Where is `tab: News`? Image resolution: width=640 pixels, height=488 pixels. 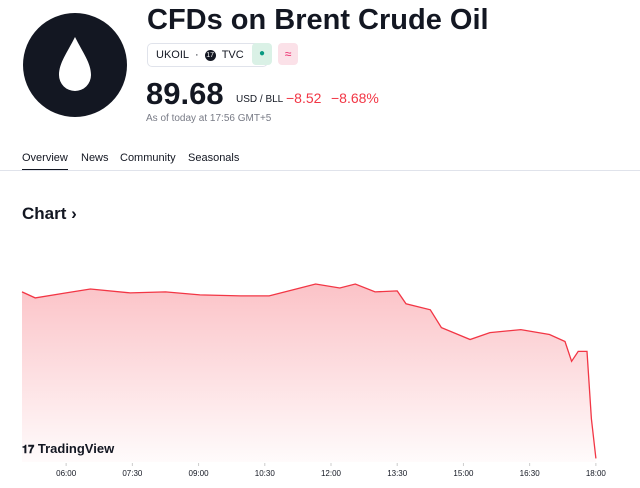 tab: News is located at coordinates (95, 158).